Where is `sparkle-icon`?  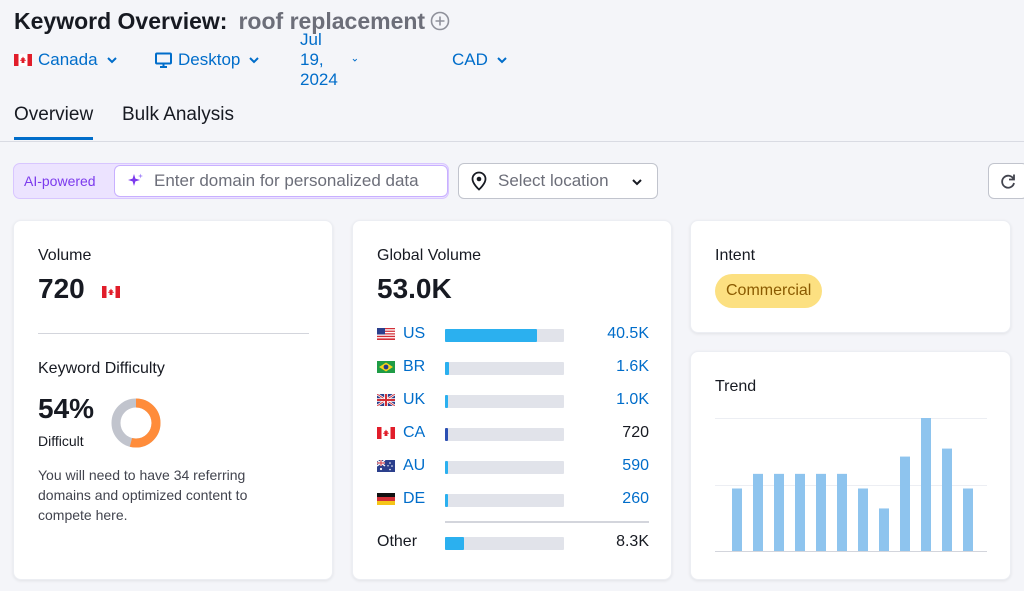
sparkle-icon is located at coordinates (135, 179).